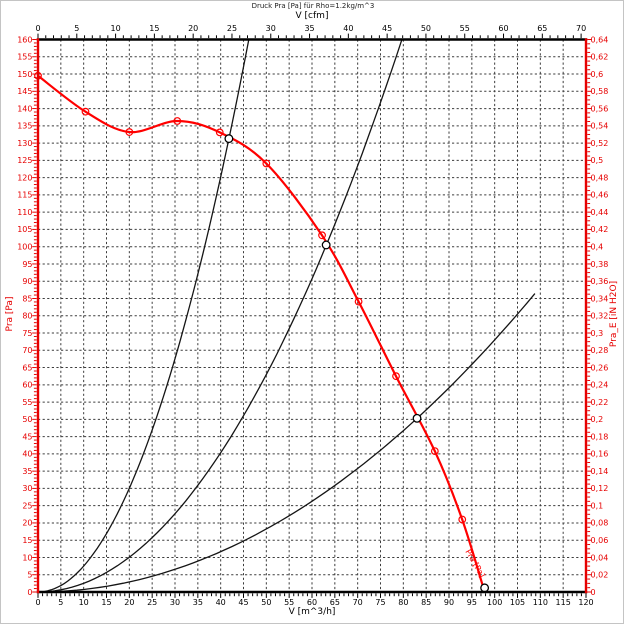  I want to click on svg-text: 155, so click(24, 57).